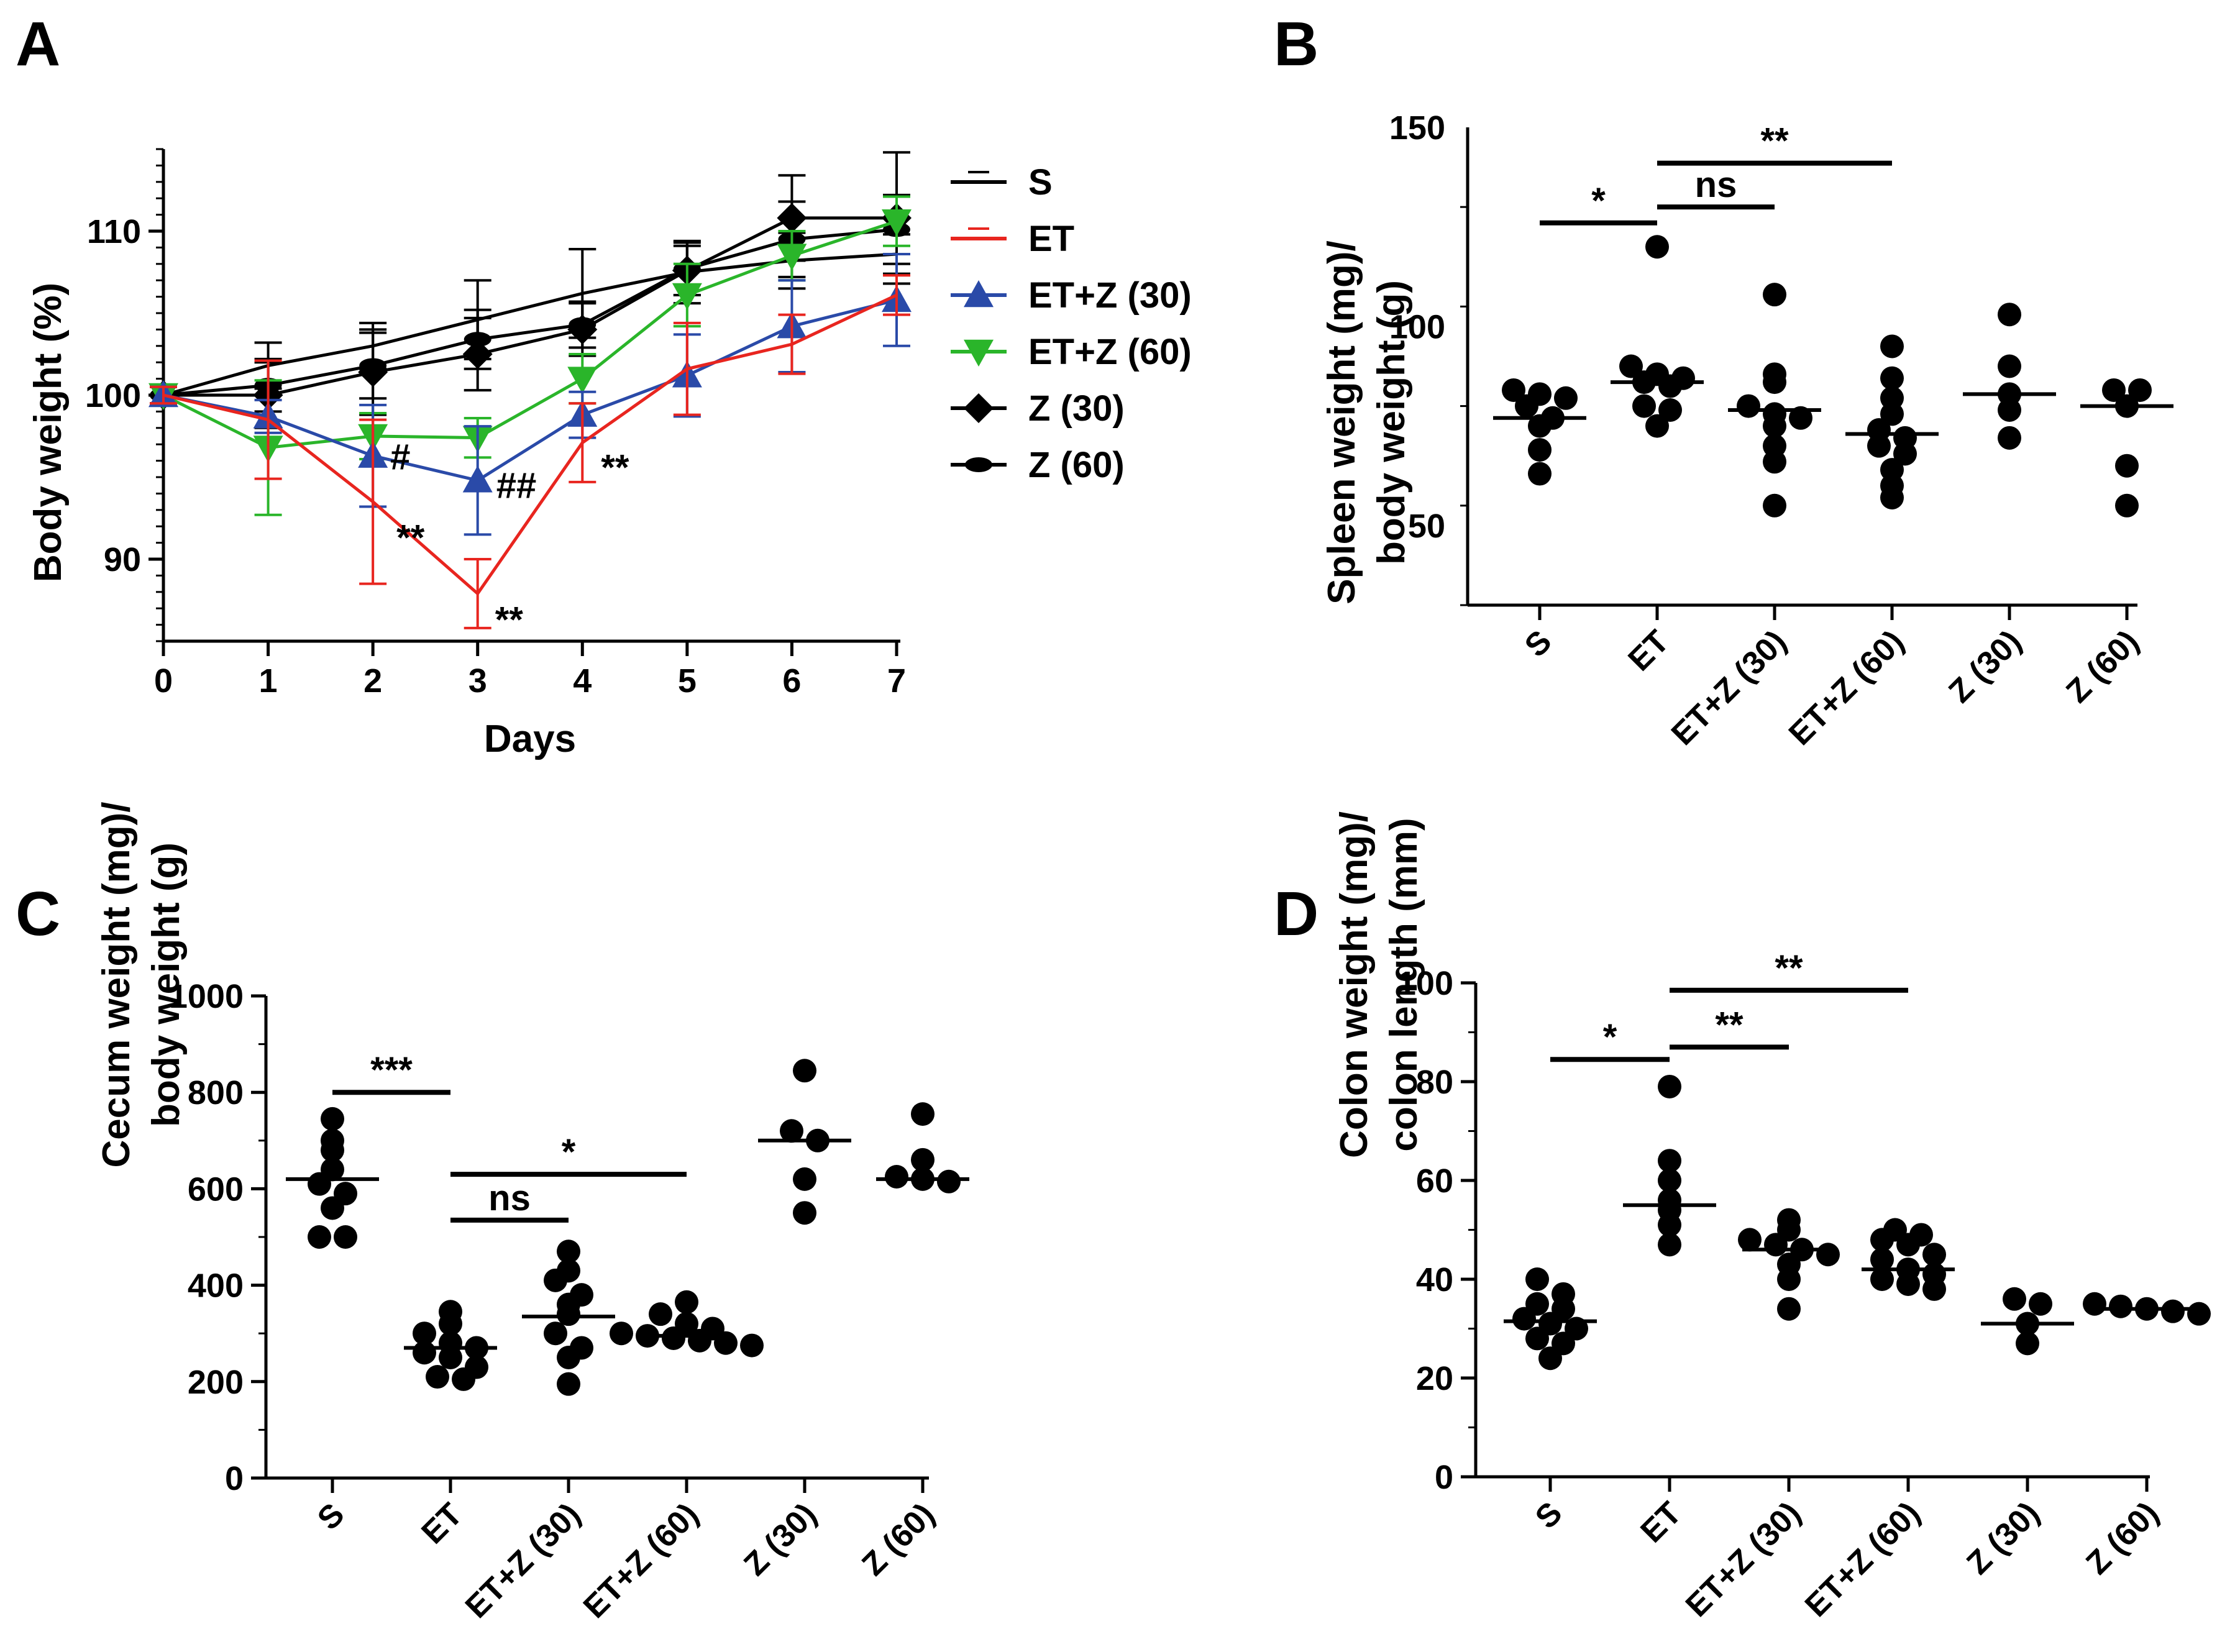 This screenshot has height=1652, width=2235. Describe the element at coordinates (979, 294) in the screenshot. I see `legend-marker` at that location.